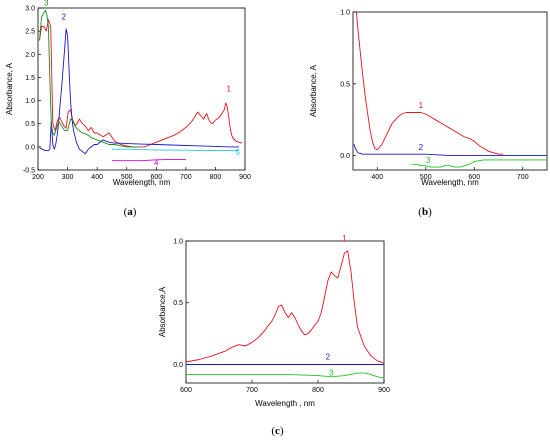  Describe the element at coordinates (162, 311) in the screenshot. I see `y-axis-label: Absorbance,A` at that location.